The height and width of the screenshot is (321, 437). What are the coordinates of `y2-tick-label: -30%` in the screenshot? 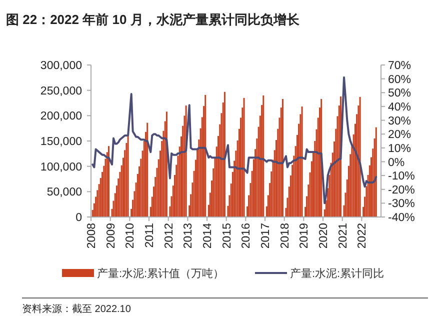 It's located at (401, 204).